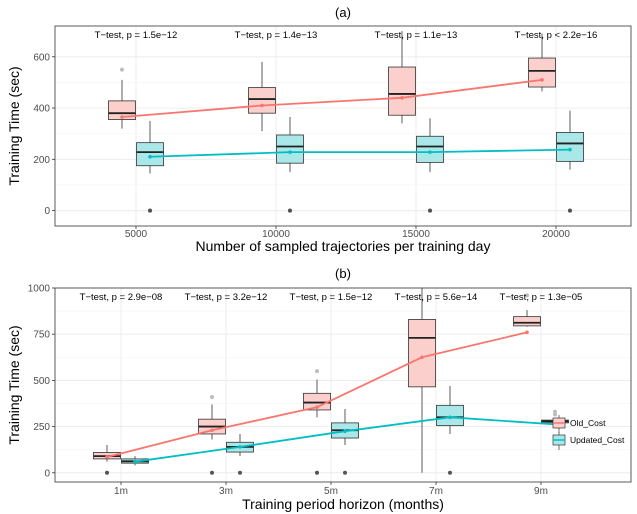 Image resolution: width=637 pixels, height=514 pixels. I want to click on chart-title: (a), so click(343, 12).